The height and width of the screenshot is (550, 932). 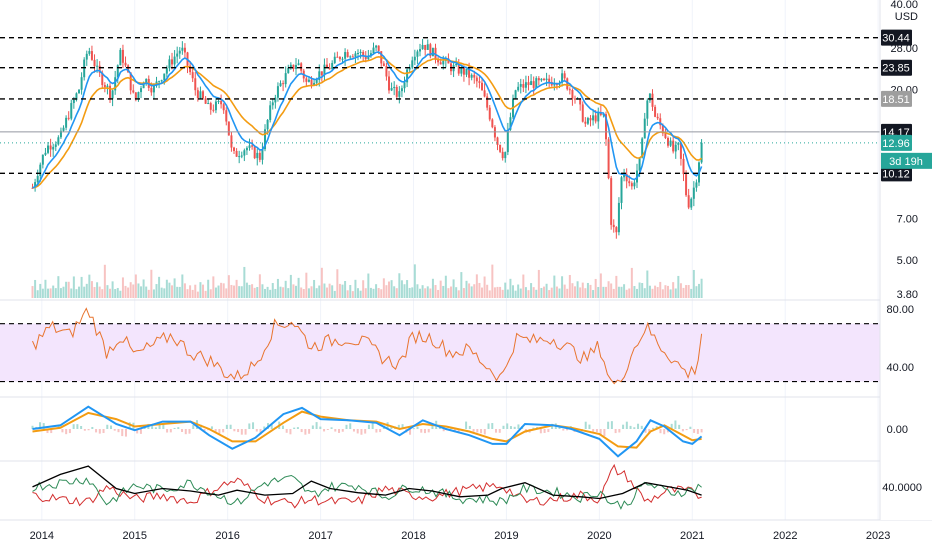 I want to click on rsi-axis-tick: 80.00, so click(x=900, y=310).